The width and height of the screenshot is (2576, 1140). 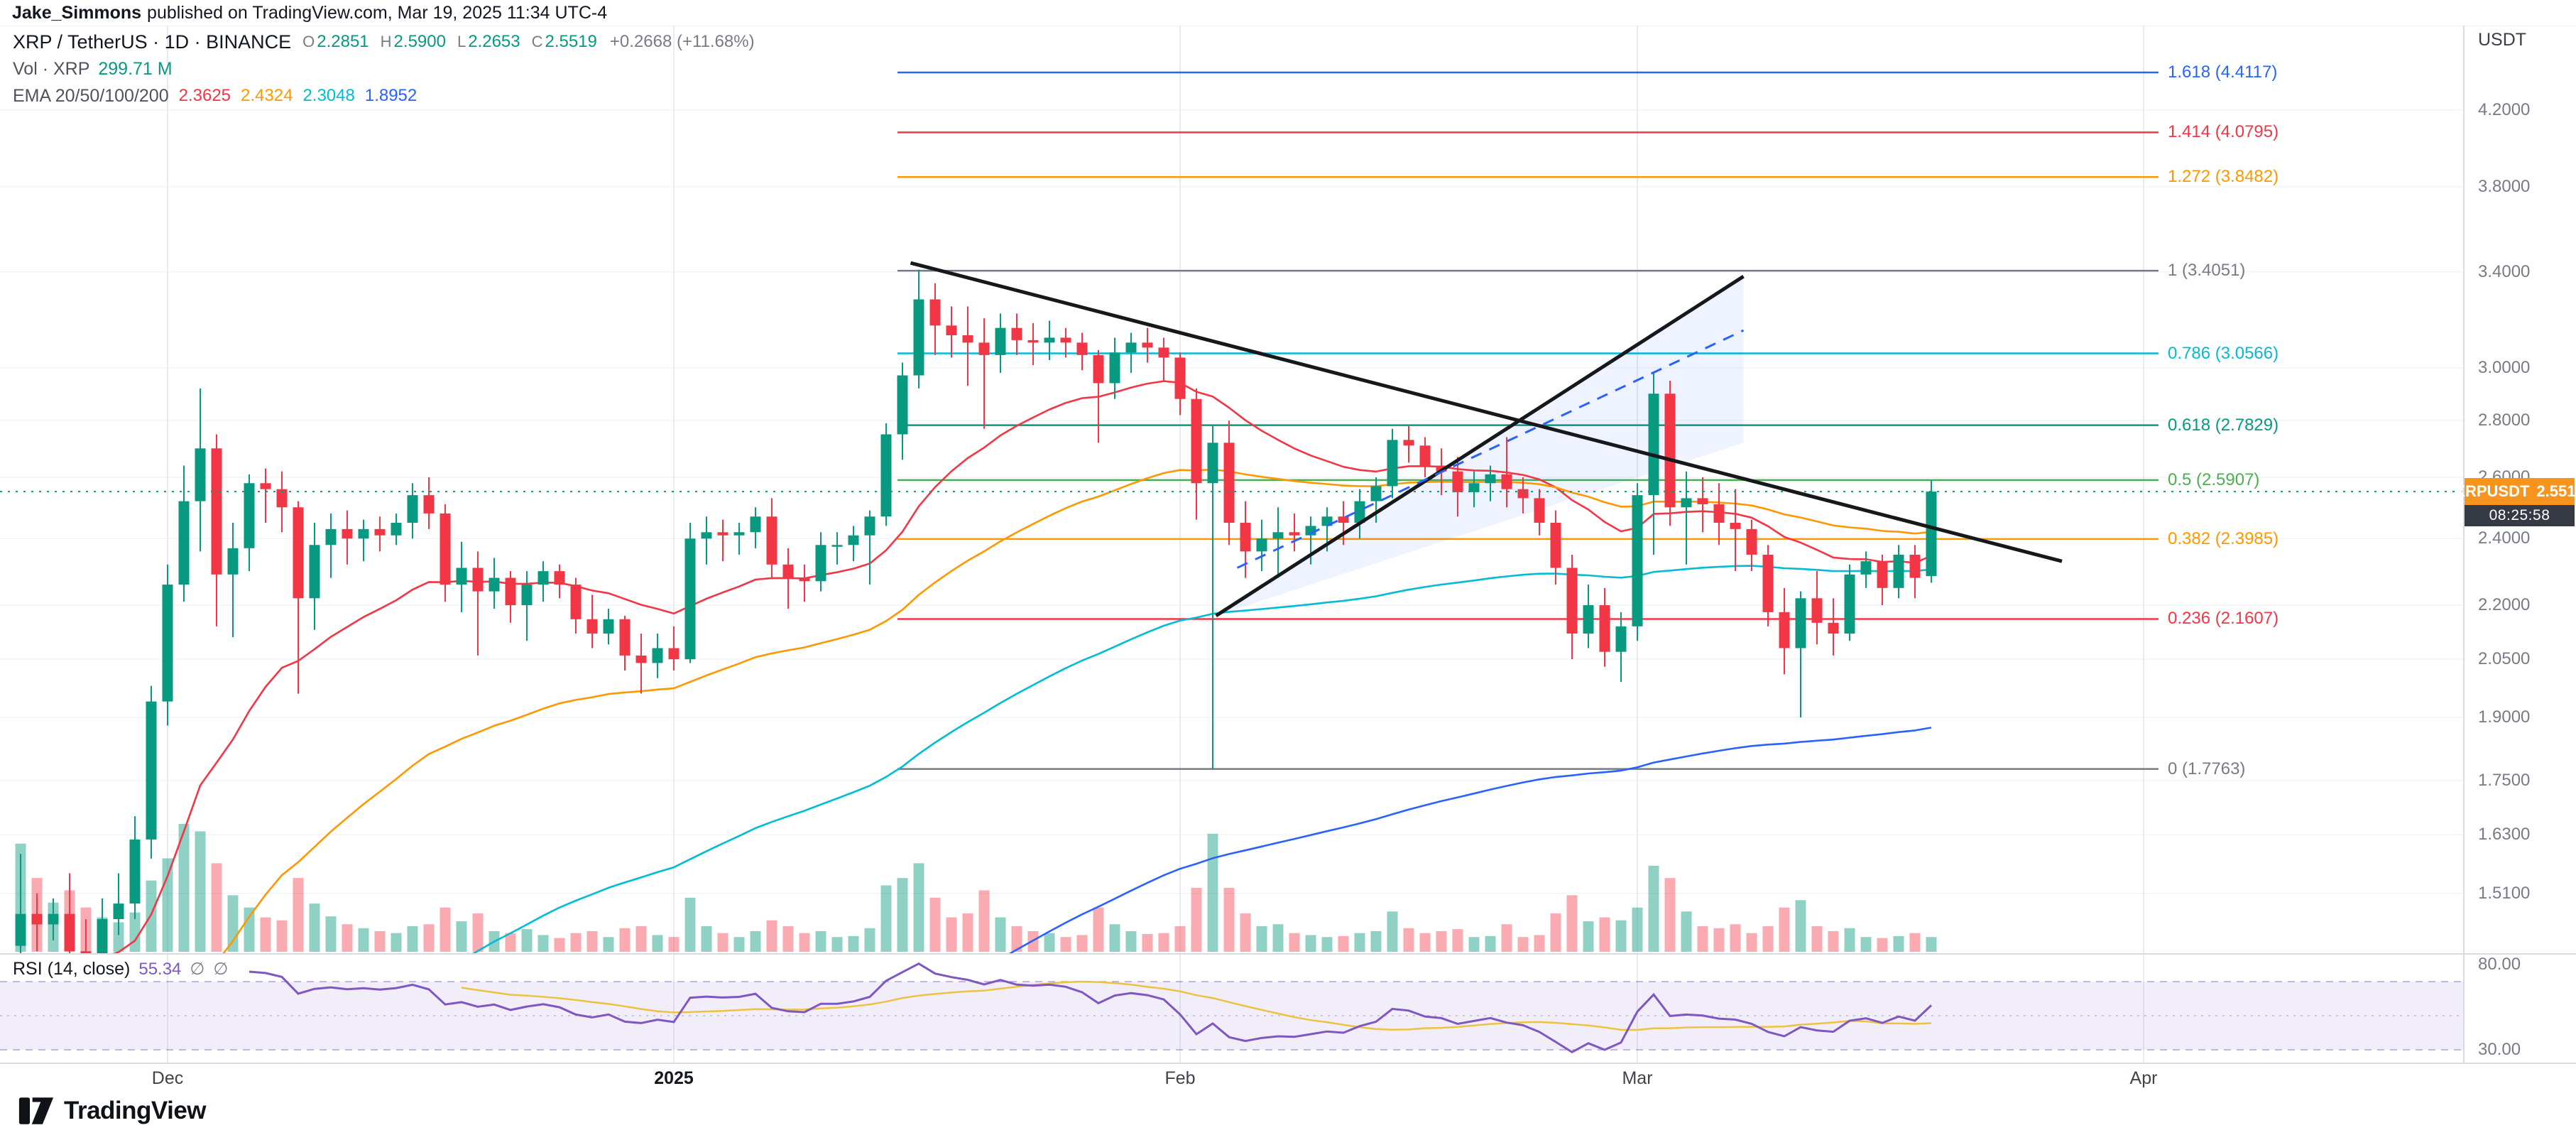 I want to click on currency-label: USDT, so click(x=2502, y=40).